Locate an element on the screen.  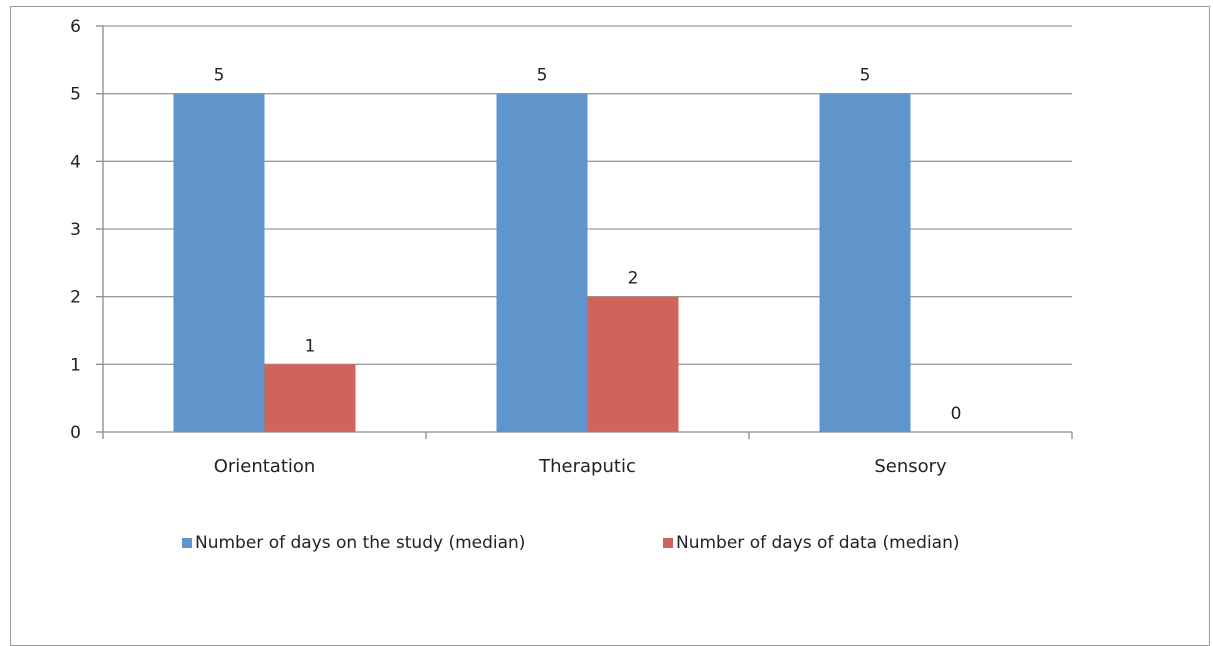
y-tick-label: 5 is located at coordinates (75, 95).